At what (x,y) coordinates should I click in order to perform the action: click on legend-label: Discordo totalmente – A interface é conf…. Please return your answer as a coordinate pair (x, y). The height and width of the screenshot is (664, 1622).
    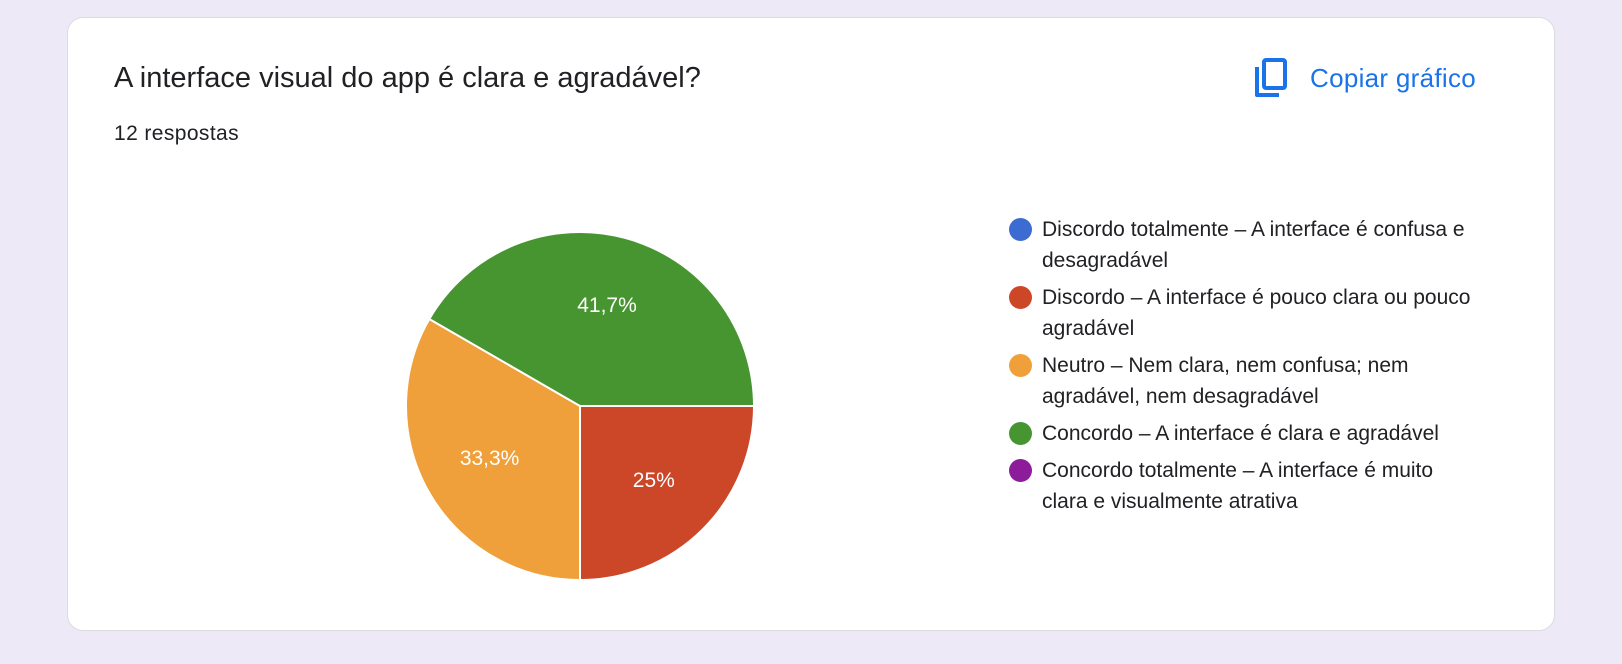
    Looking at the image, I should click on (1253, 245).